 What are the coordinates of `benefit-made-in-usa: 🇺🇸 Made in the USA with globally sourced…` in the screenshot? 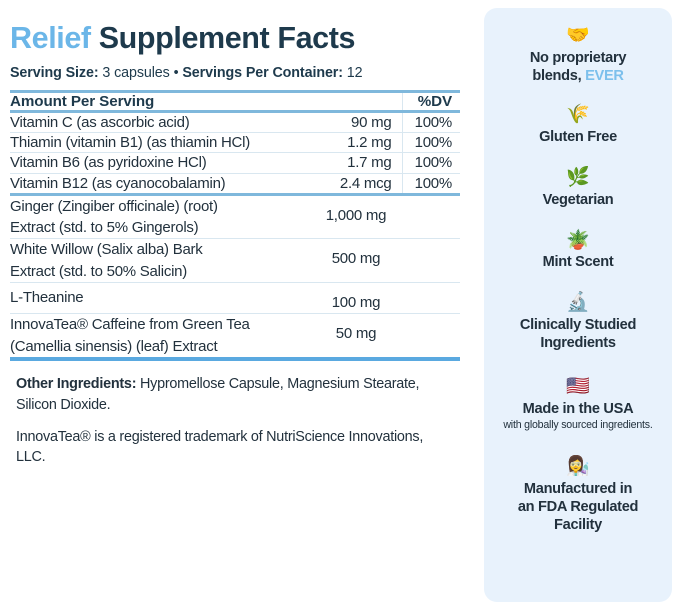 It's located at (578, 403).